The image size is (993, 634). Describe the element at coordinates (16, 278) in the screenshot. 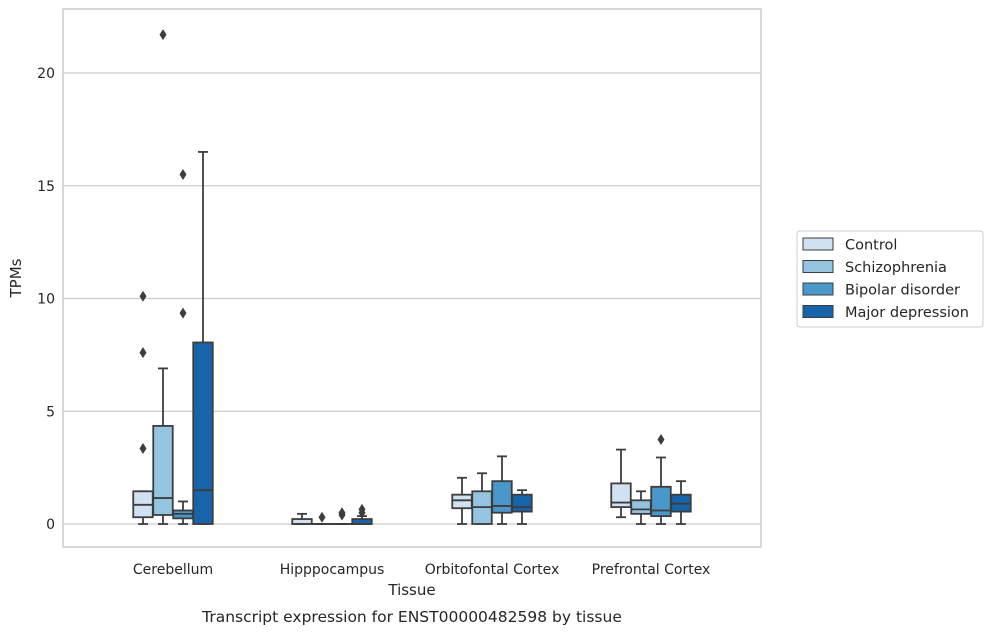

I see `y-axis-label: TPMs` at that location.